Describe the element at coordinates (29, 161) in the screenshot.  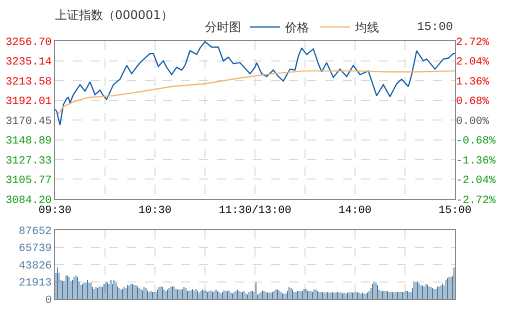
I see `y-tick-label: 3127.33` at that location.